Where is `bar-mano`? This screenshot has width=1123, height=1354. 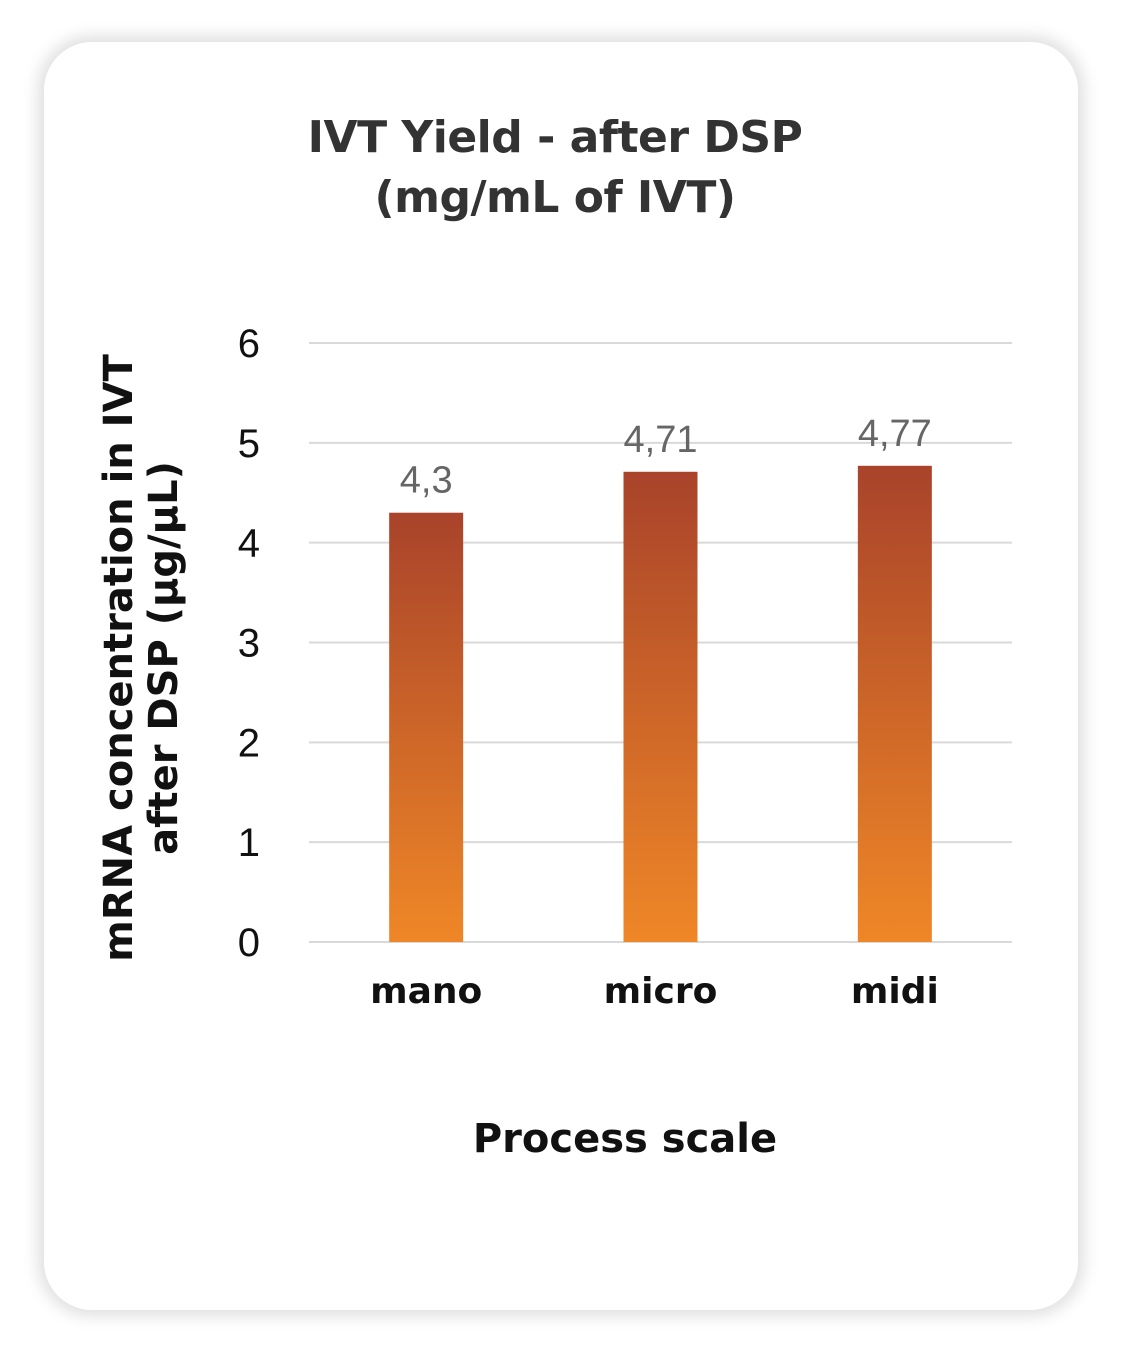
bar-mano is located at coordinates (426, 727).